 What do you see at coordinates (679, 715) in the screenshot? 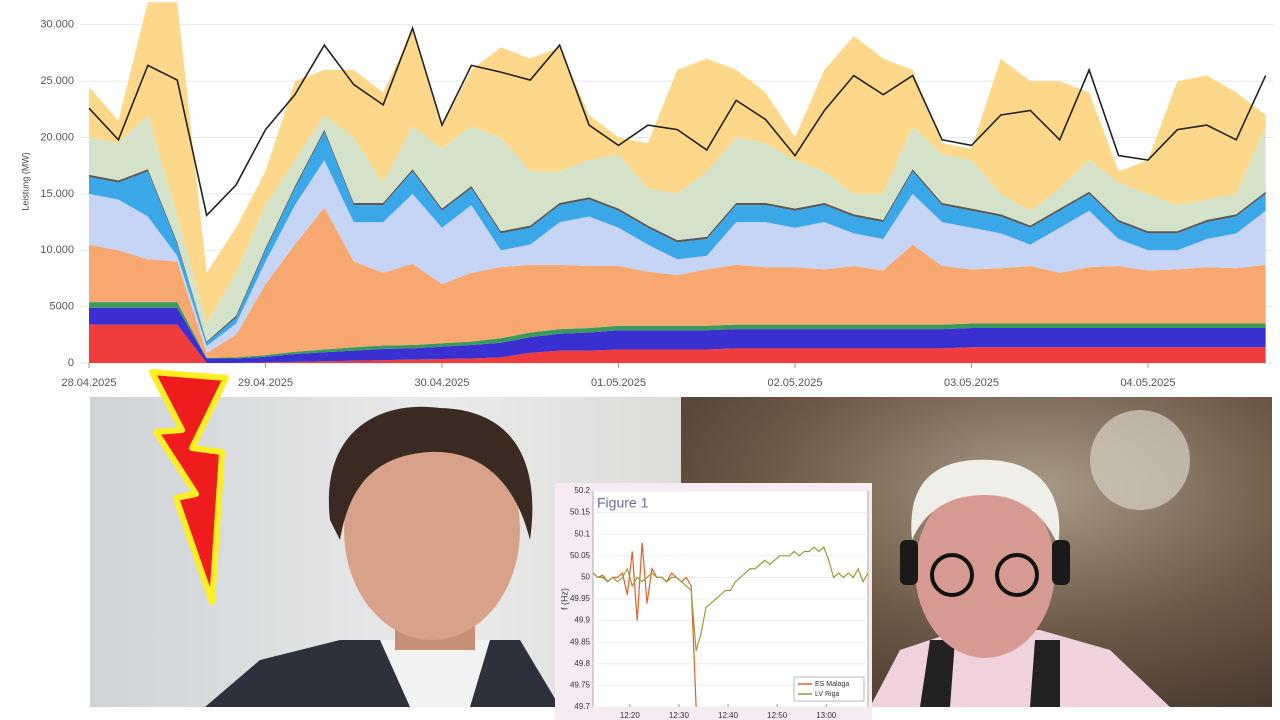
I see `x-tick-label: 12:30` at bounding box center [679, 715].